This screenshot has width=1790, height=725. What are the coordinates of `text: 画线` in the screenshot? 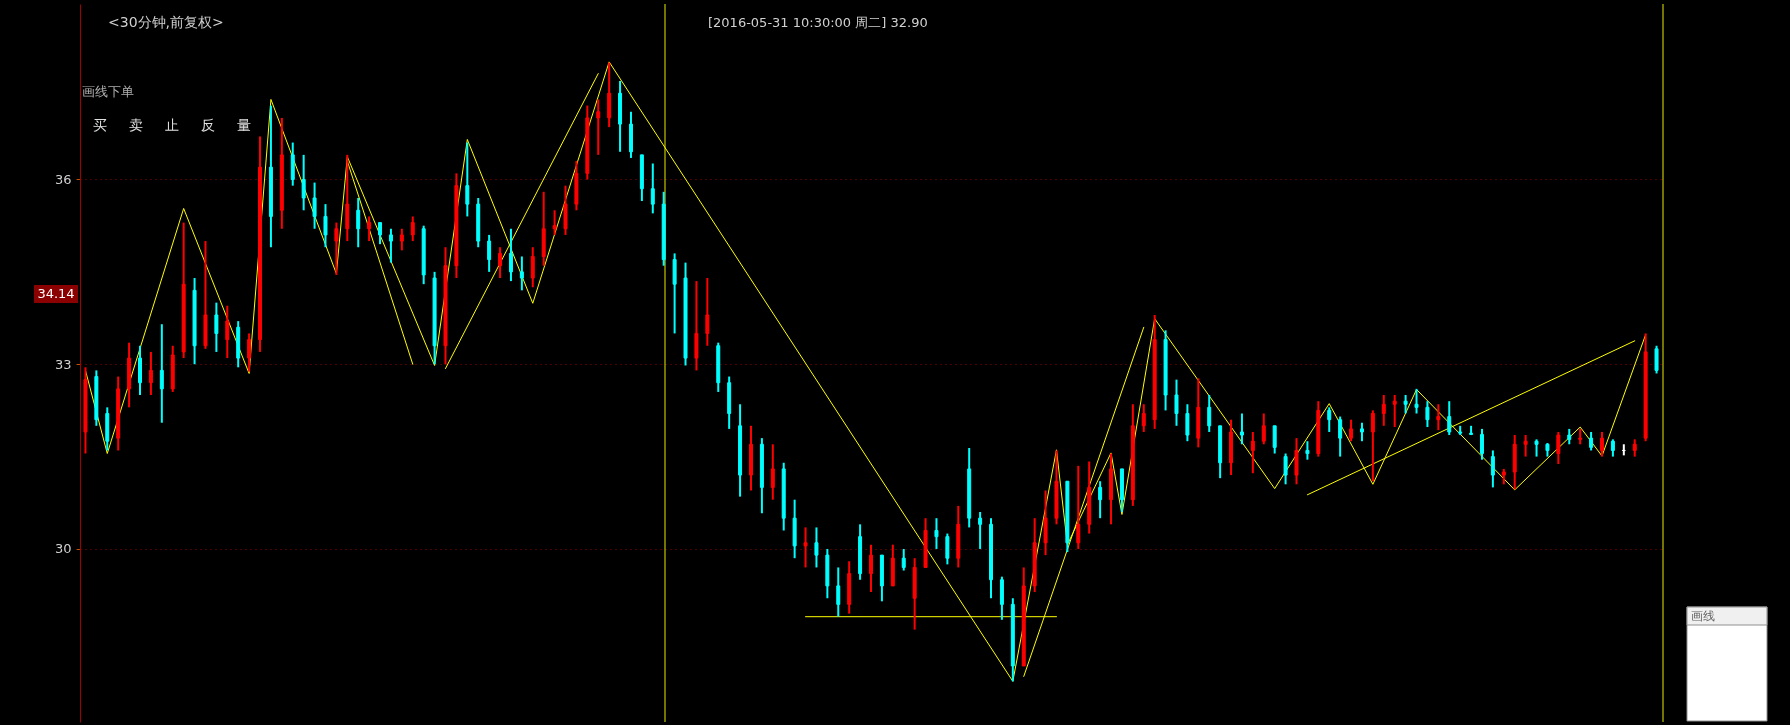 It's located at (1703, 616).